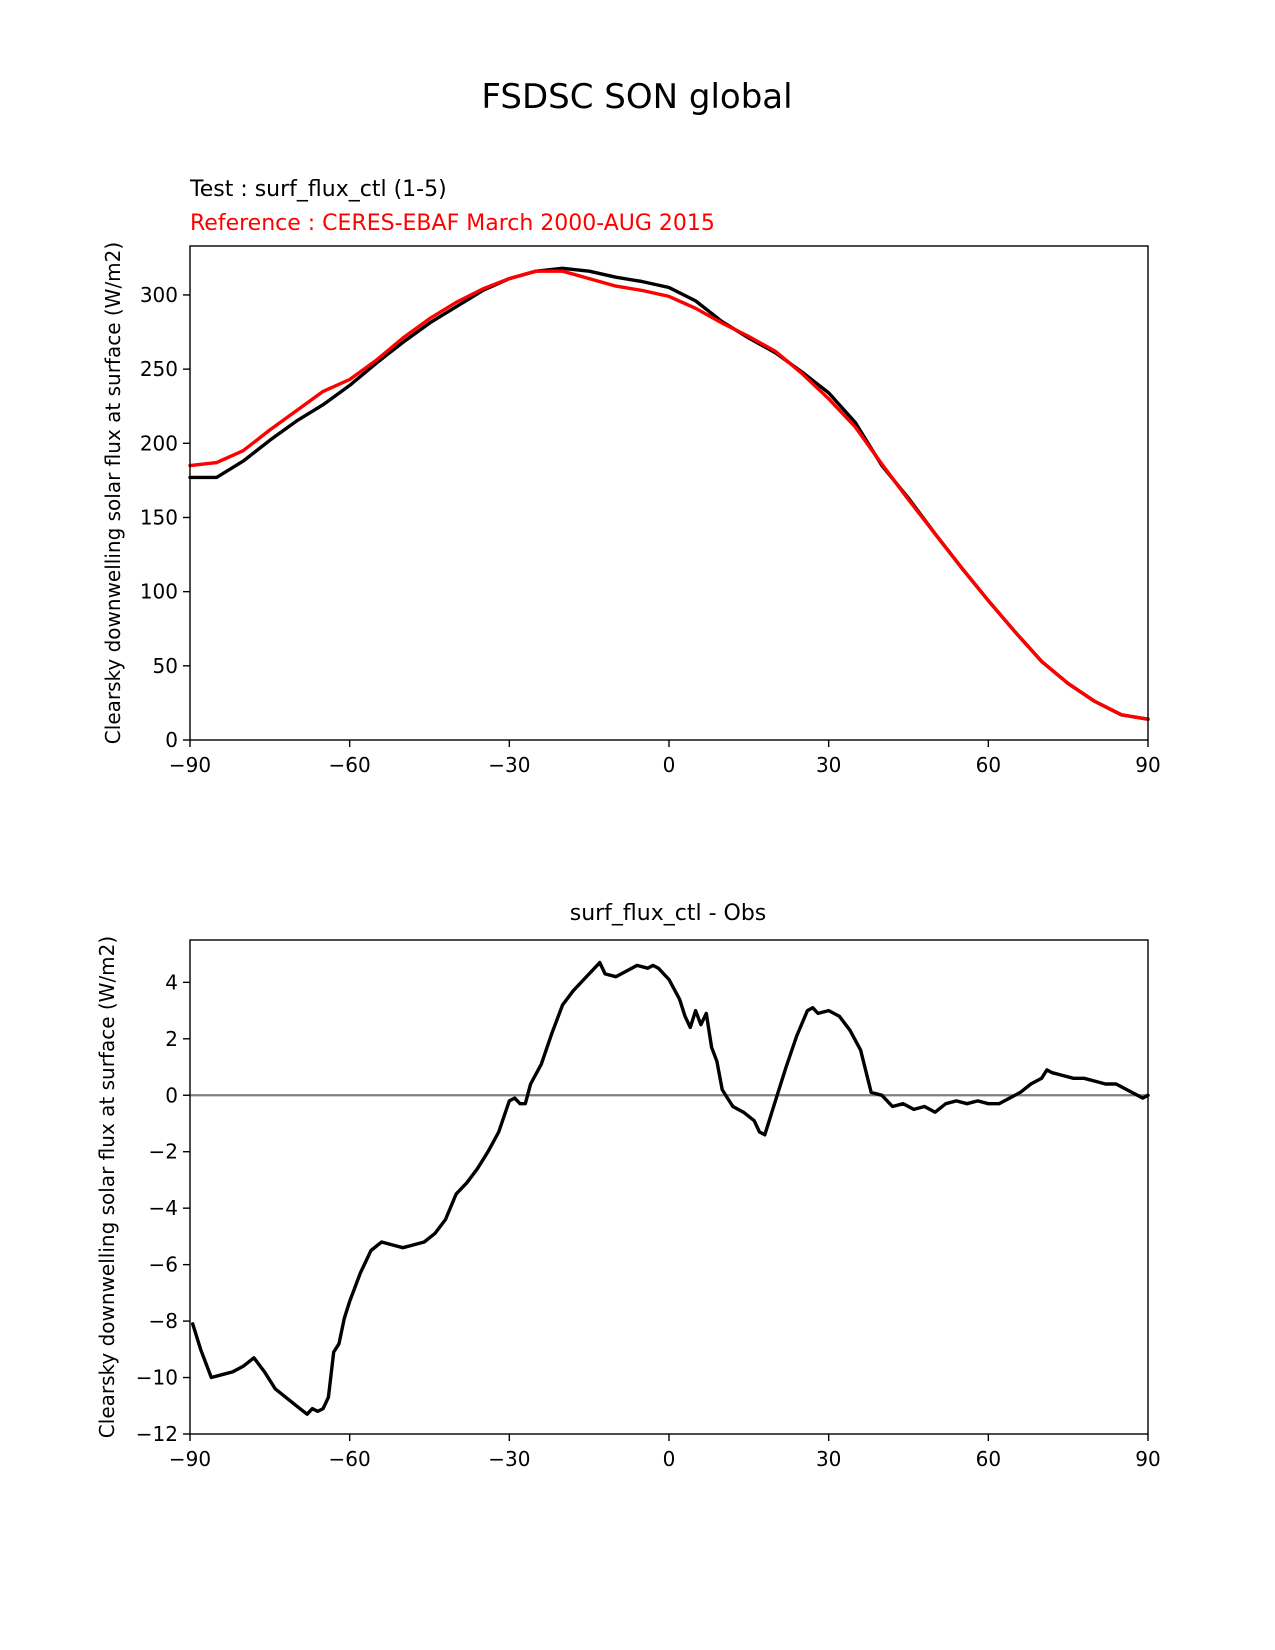 The image size is (1275, 1650). I want to click on y-tick-label: 50, so click(165, 666).